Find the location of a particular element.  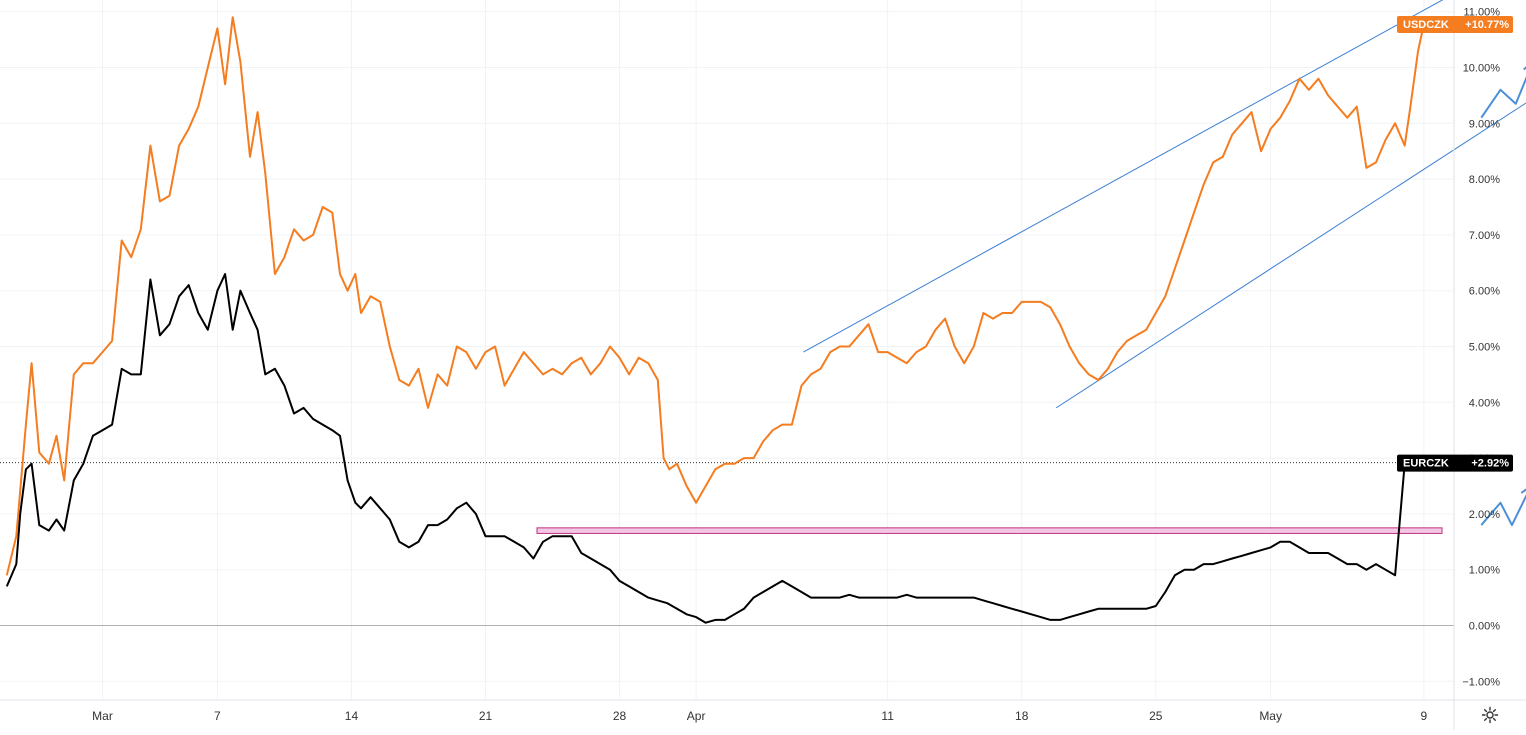

gear-icon is located at coordinates (1490, 715).